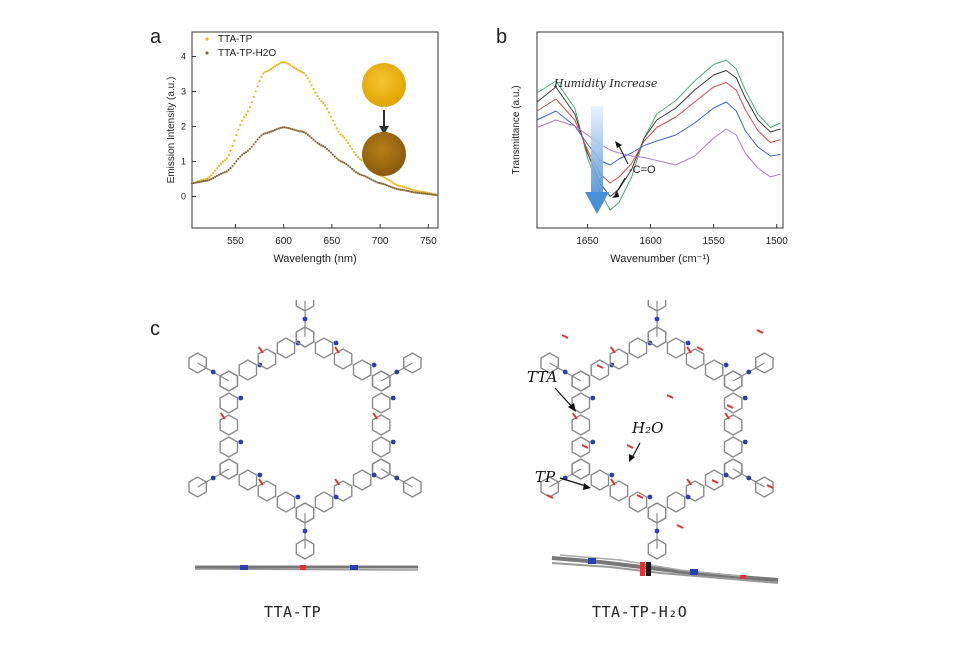  What do you see at coordinates (623, 154) in the screenshot?
I see `carbonyl-pointer-up` at bounding box center [623, 154].